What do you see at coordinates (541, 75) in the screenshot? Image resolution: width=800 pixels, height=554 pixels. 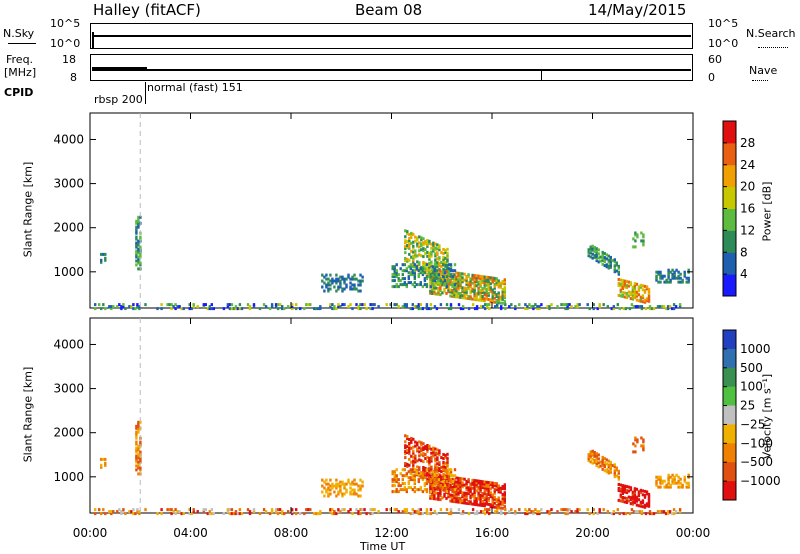 I see `freq-drop-spike` at bounding box center [541, 75].